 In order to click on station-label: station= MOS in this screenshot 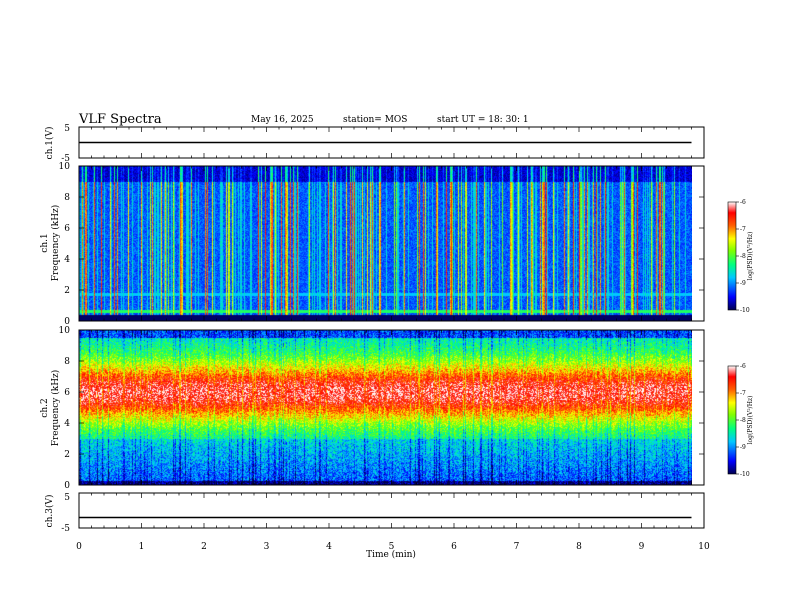, I will do `click(375, 120)`.